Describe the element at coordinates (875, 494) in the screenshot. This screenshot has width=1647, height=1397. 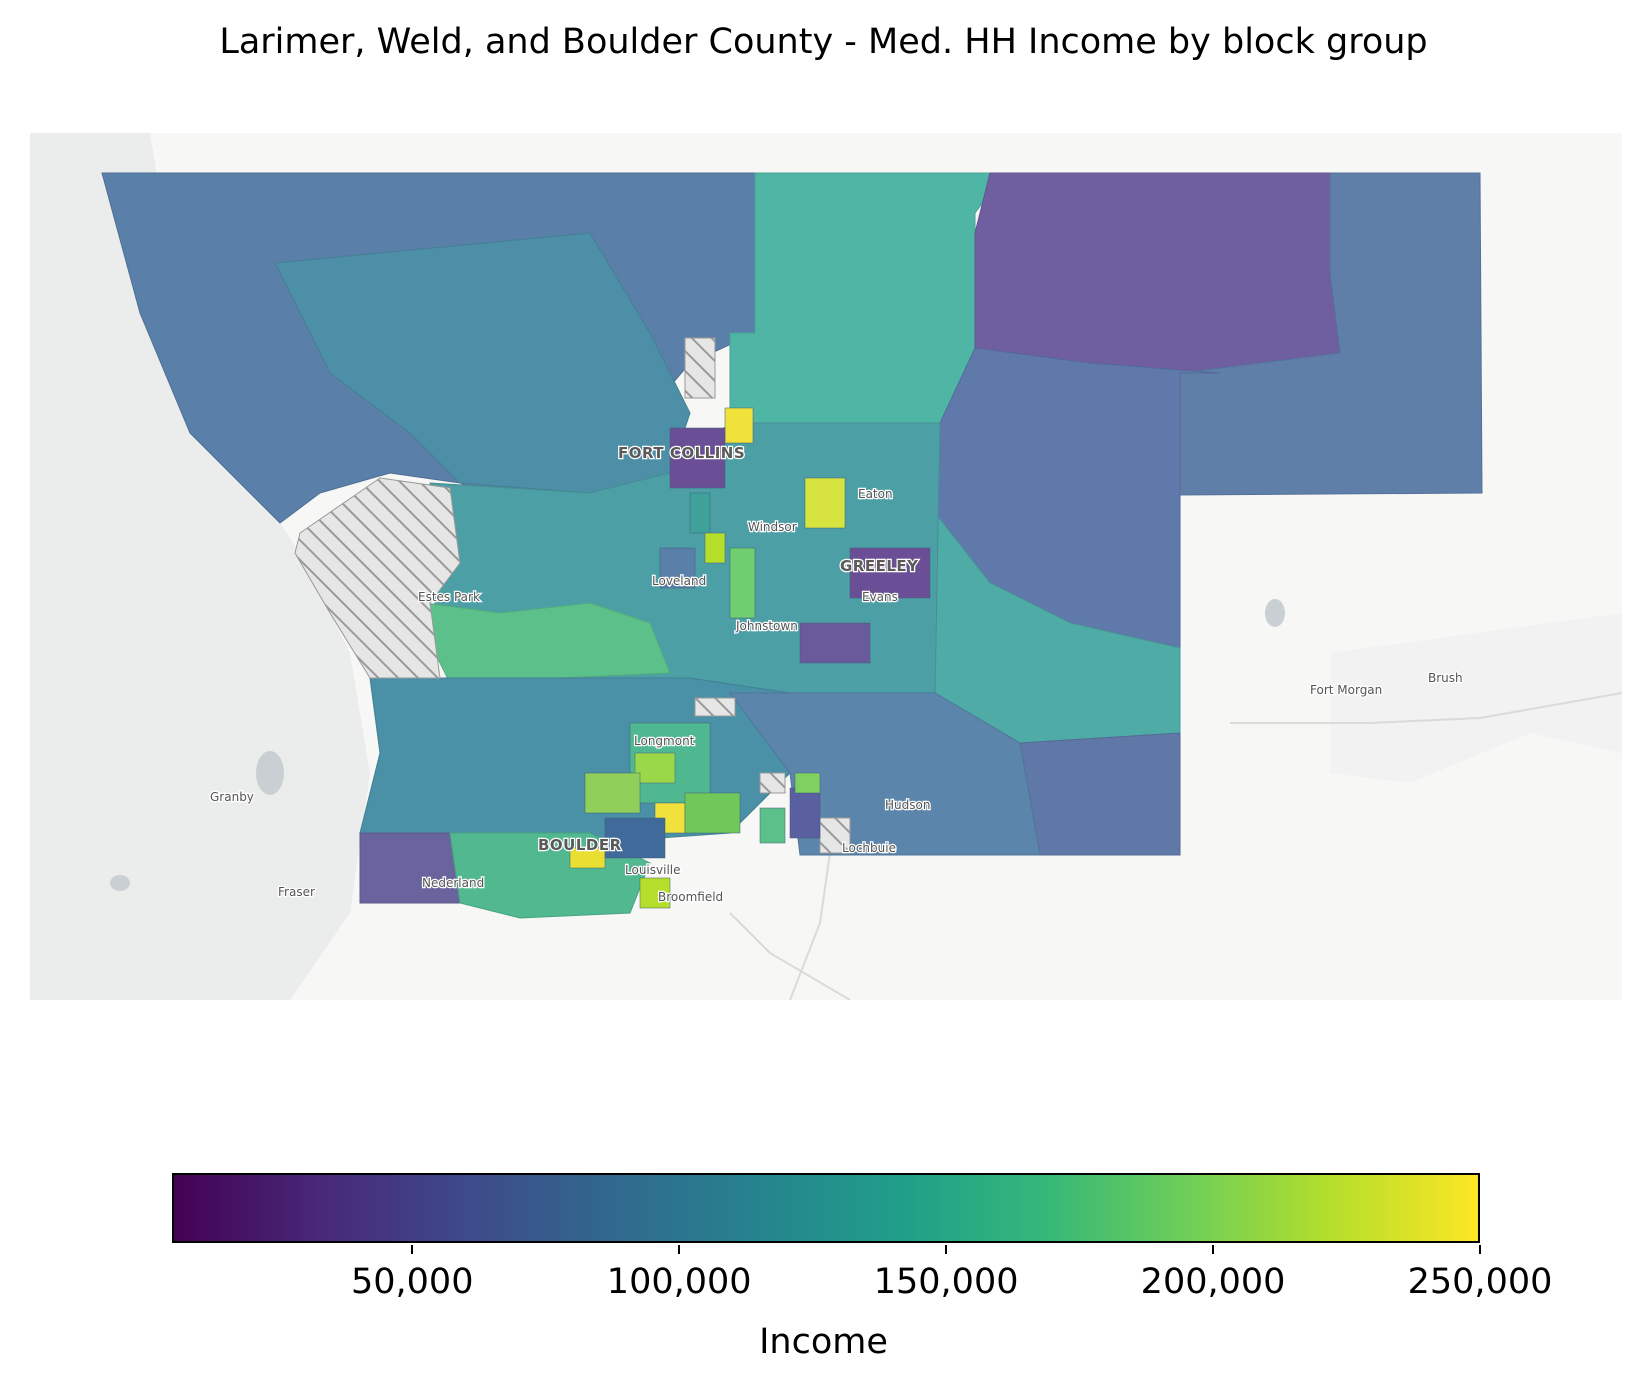
I see `label-eaton: Eaton` at that location.